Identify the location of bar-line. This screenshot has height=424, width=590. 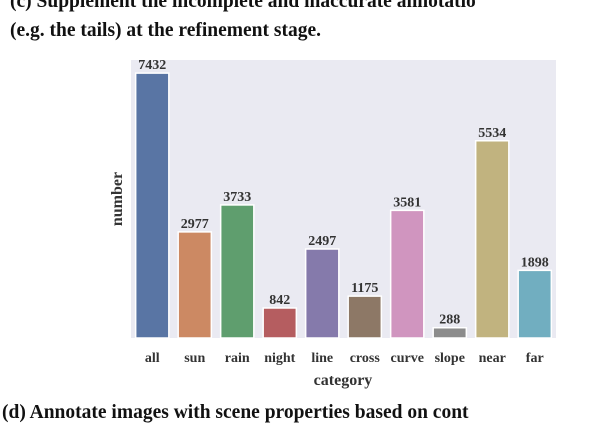
(322, 293).